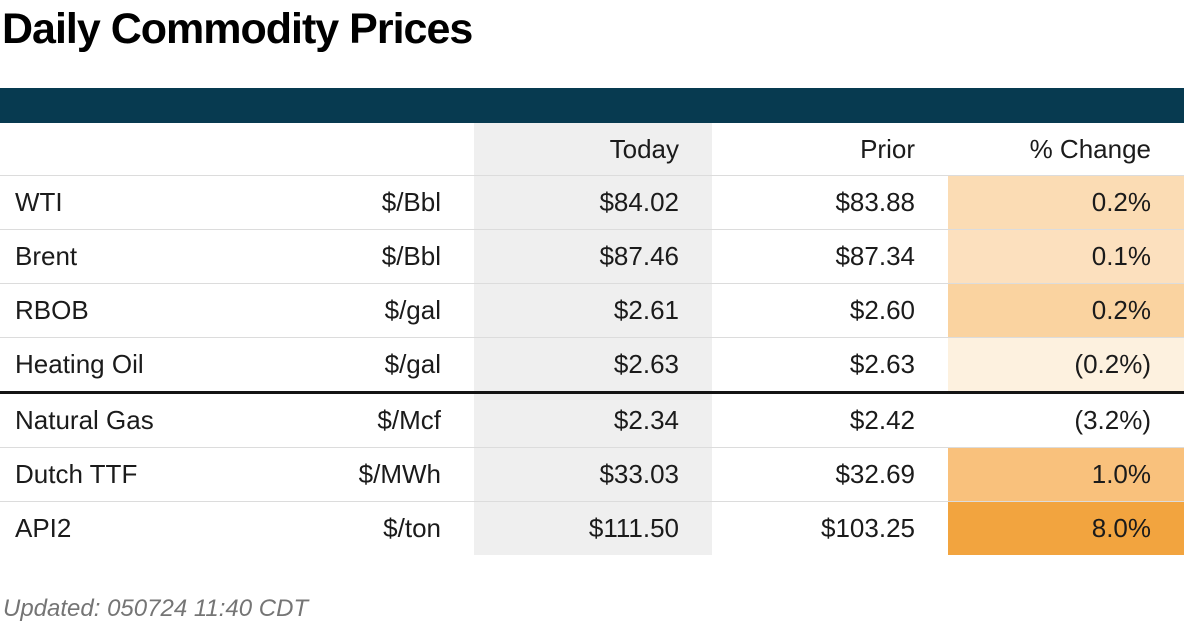 This screenshot has height=623, width=1184. I want to click on col-header-prior: Prior, so click(830, 149).